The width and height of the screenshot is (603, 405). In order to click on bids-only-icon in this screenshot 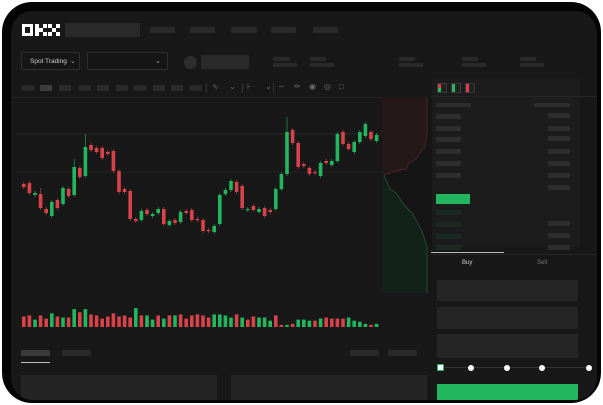, I will do `click(456, 88)`.